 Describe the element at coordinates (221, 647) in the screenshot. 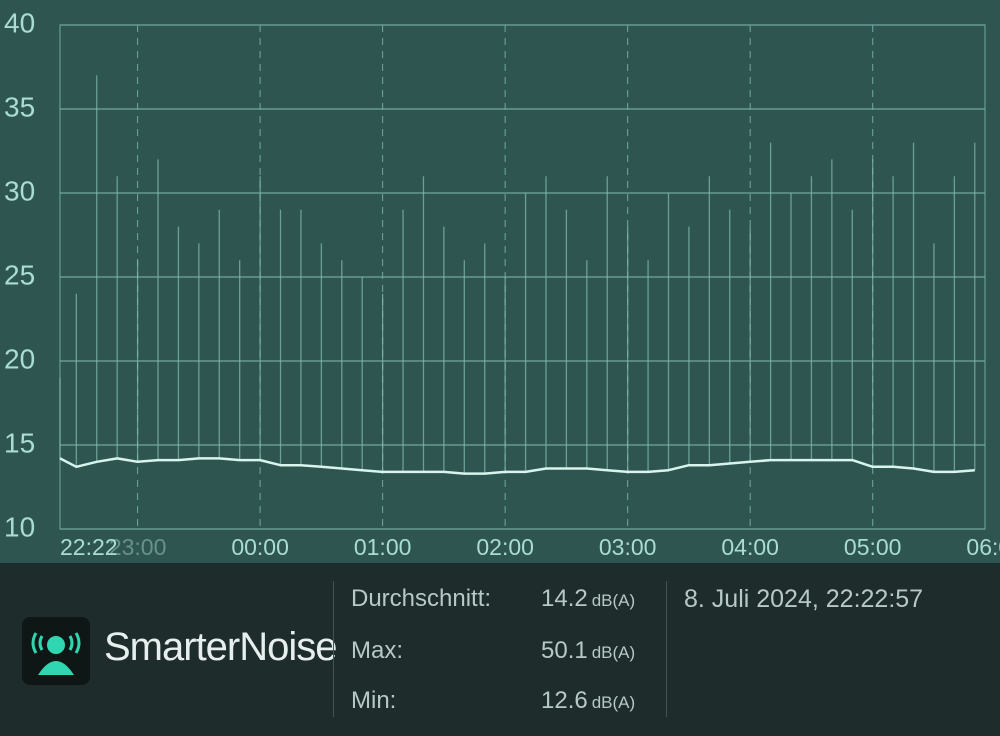

I see `app-name: SmarterNoise` at that location.